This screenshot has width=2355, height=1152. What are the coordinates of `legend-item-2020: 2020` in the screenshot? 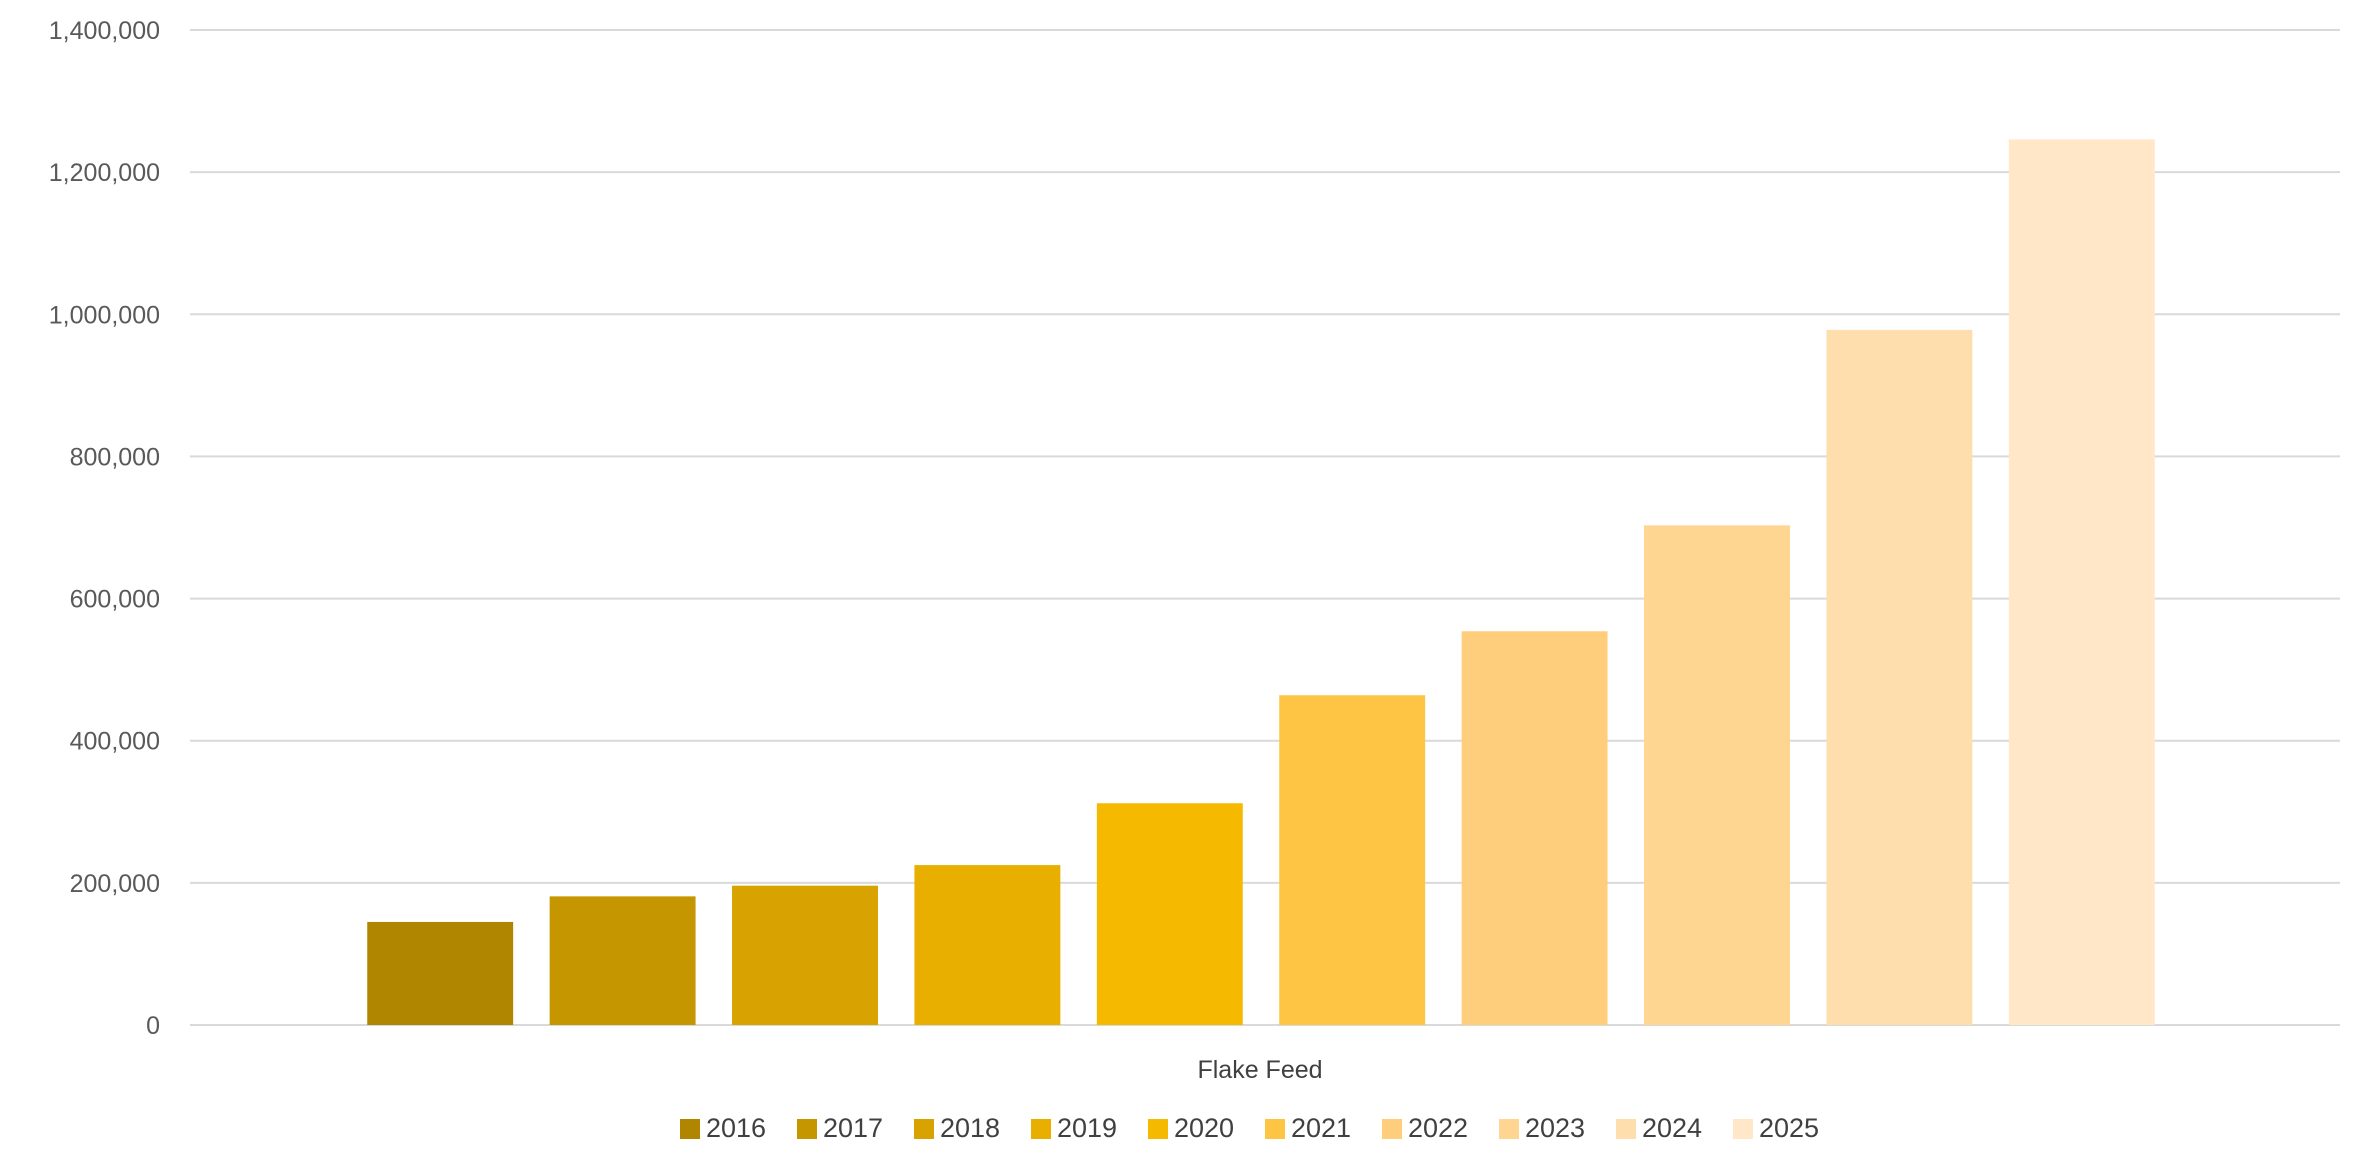 It's located at (1191, 1128).